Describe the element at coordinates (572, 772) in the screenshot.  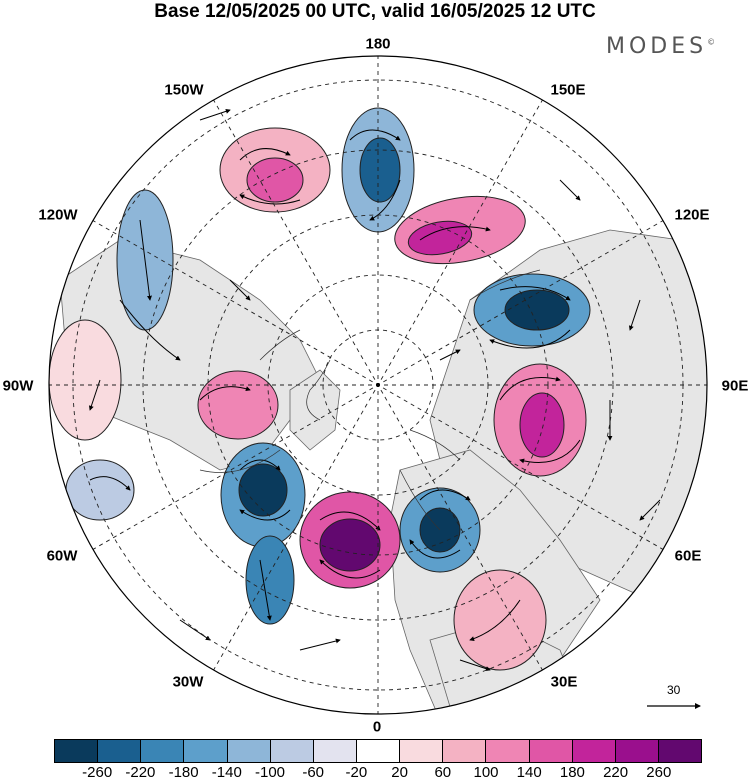
I see `colorbar-tick-label: 180` at that location.